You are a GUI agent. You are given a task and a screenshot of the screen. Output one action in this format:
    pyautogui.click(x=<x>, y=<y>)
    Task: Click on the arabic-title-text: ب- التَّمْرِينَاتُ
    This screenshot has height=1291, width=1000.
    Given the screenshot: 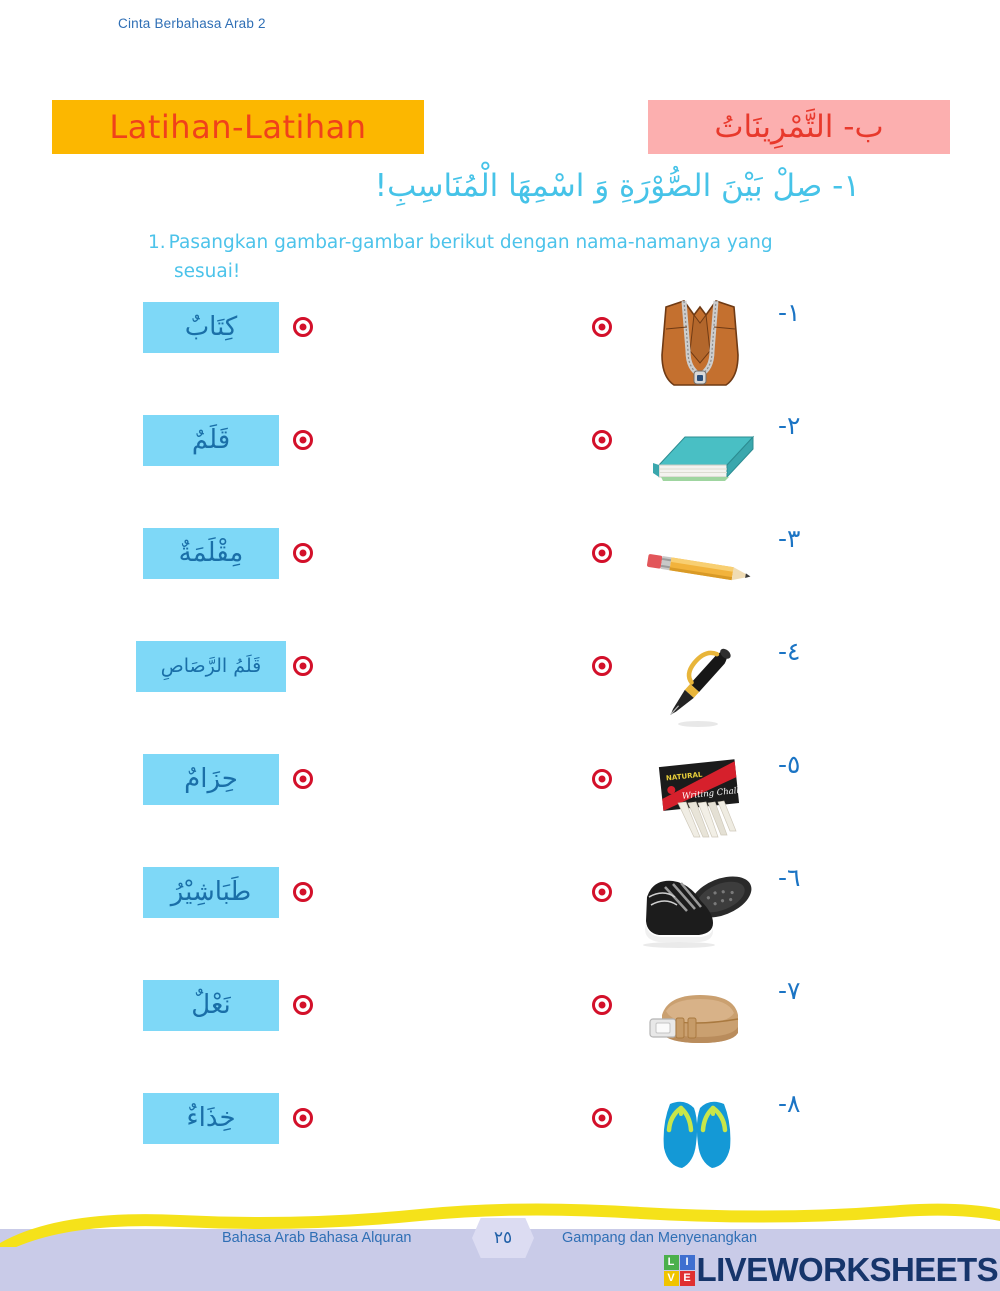 What is the action you would take?
    pyautogui.click(x=799, y=126)
    